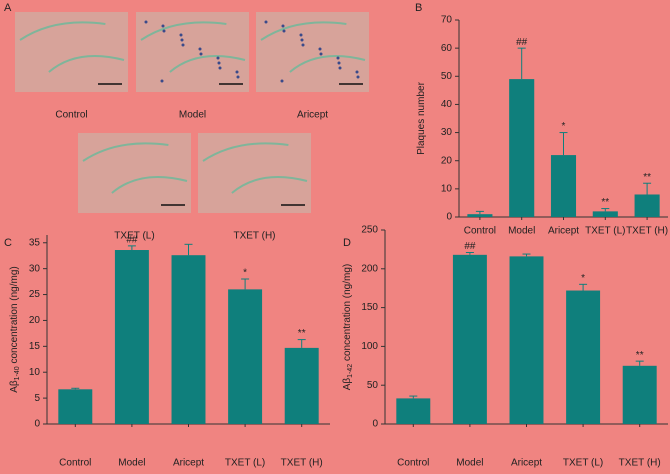  Describe the element at coordinates (37, 398) in the screenshot. I see `y-tick-label: 5` at that location.